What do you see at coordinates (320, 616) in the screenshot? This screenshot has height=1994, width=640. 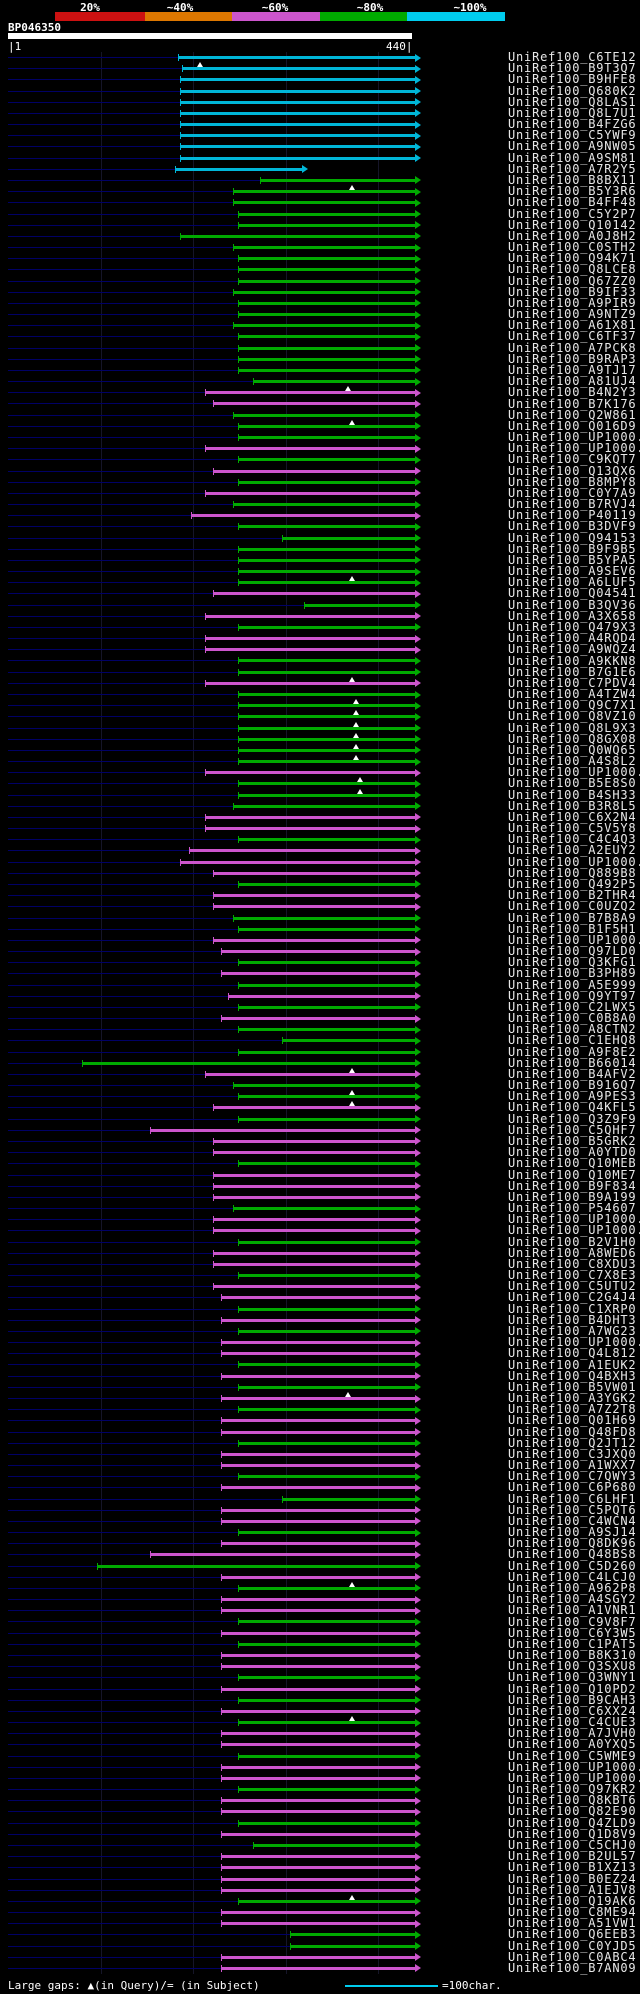 I see `alignment-row: UniRef100_A3X658` at bounding box center [320, 616].